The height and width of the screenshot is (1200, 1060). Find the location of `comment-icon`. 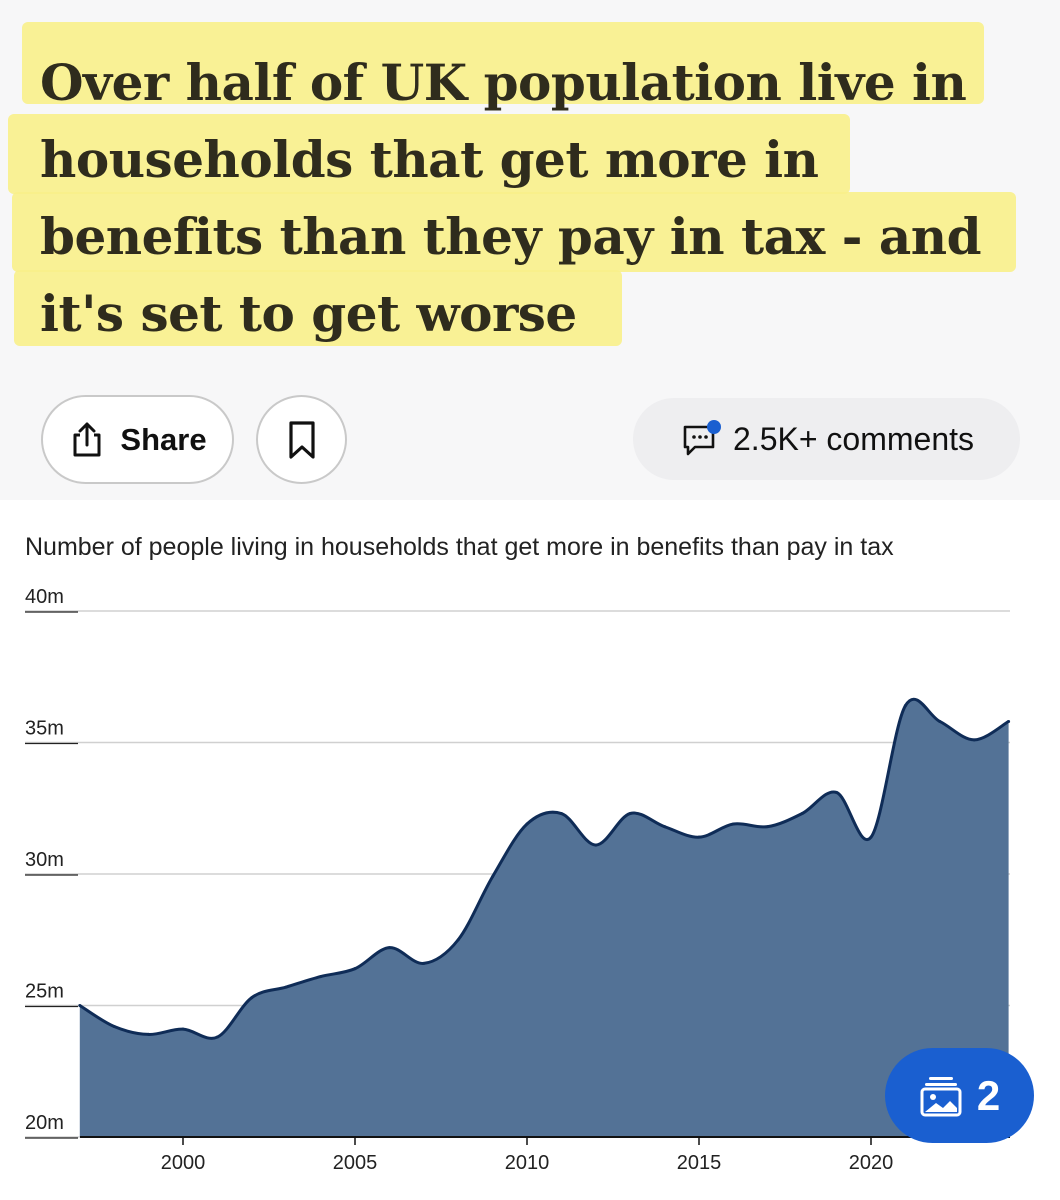

comment-icon is located at coordinates (702, 438).